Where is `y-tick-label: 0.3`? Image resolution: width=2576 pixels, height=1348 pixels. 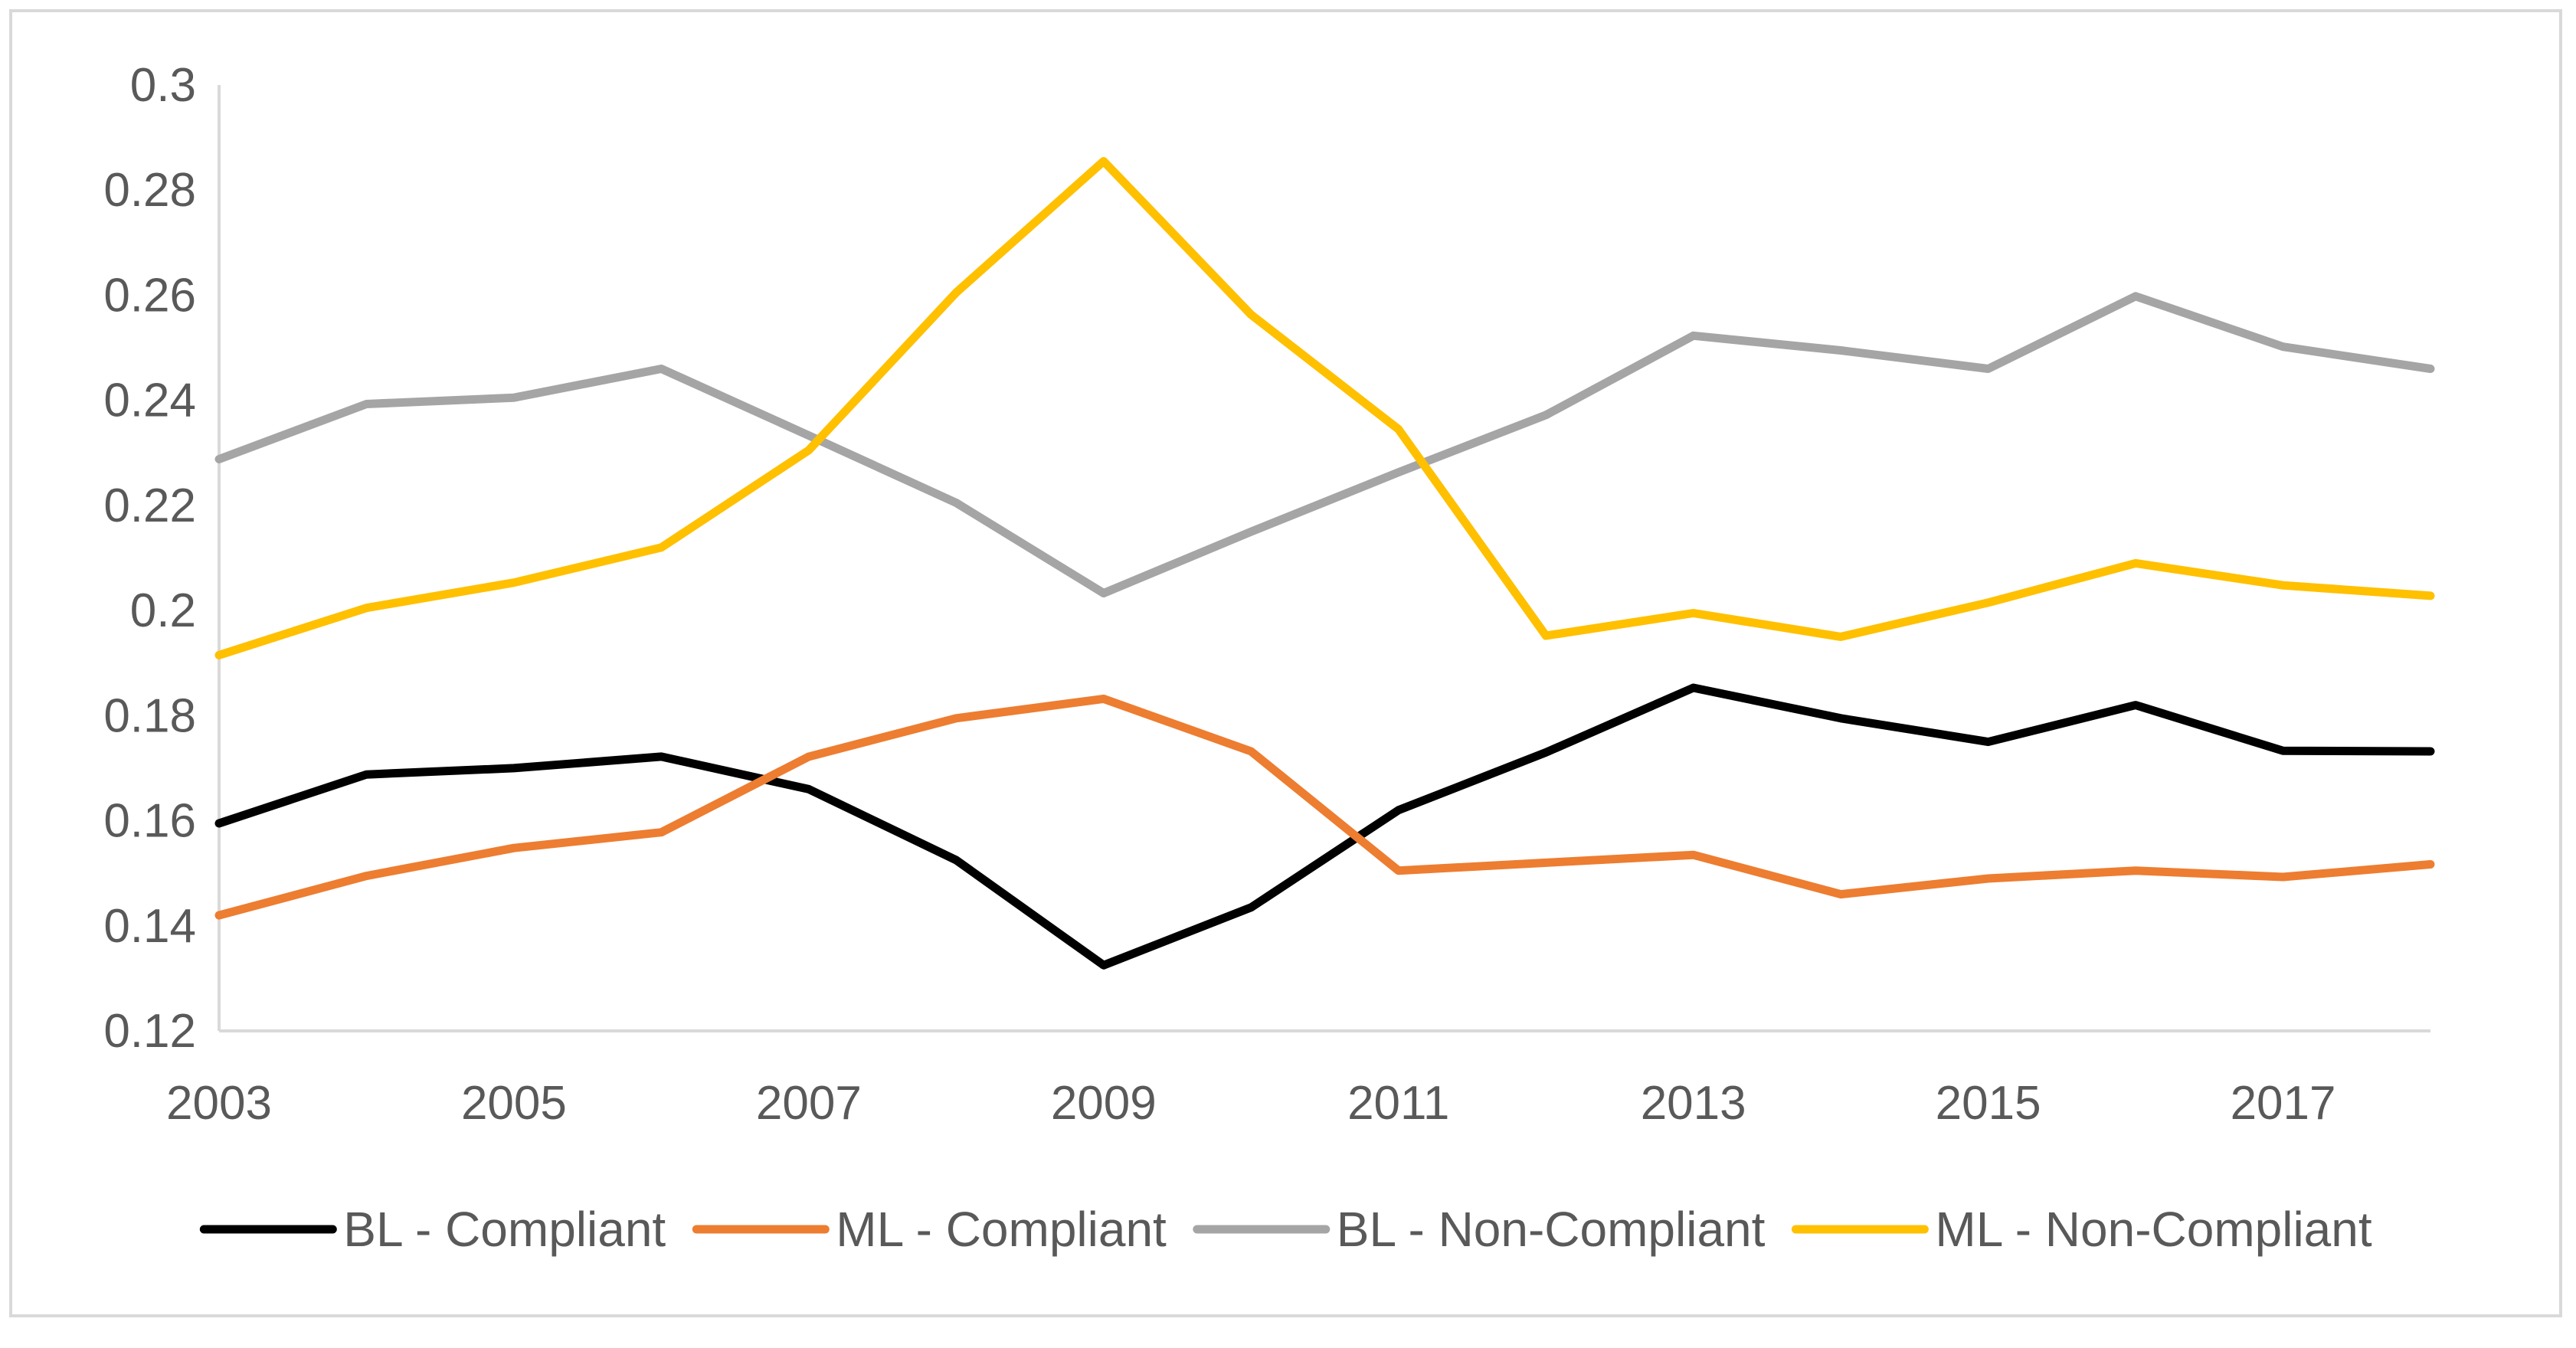
y-tick-label: 0.3 is located at coordinates (163, 85).